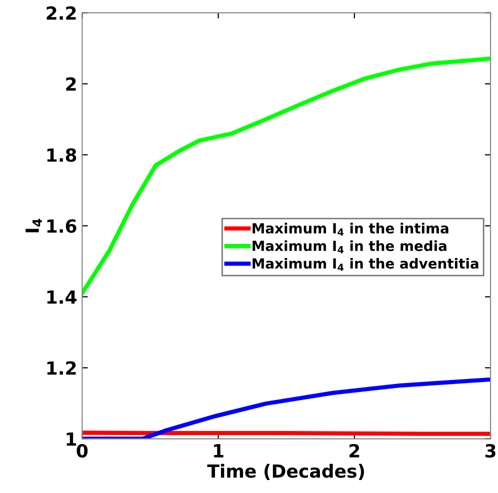  I want to click on y-tick-label: 2.2, so click(61, 13).